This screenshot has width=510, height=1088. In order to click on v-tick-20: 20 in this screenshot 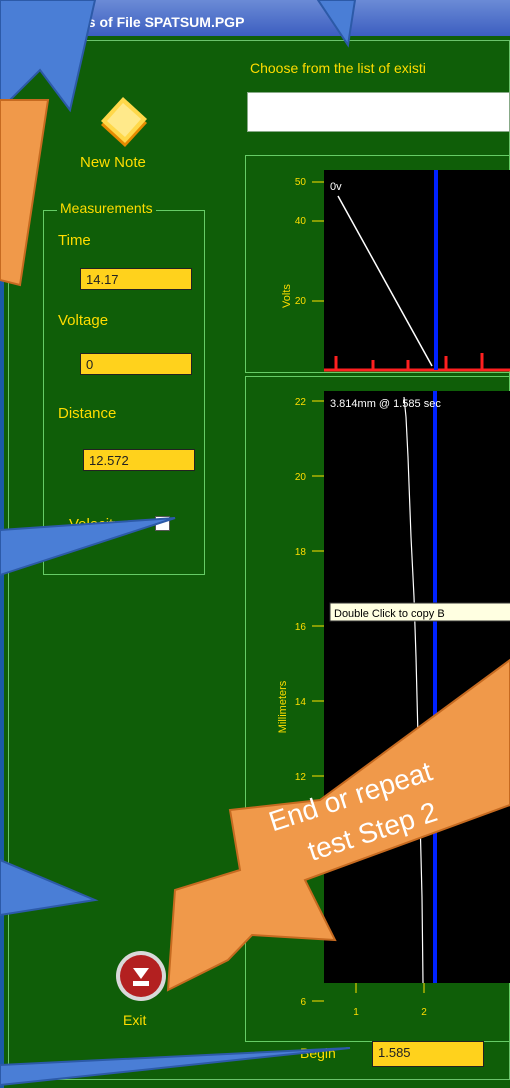, I will do `click(301, 301)`.